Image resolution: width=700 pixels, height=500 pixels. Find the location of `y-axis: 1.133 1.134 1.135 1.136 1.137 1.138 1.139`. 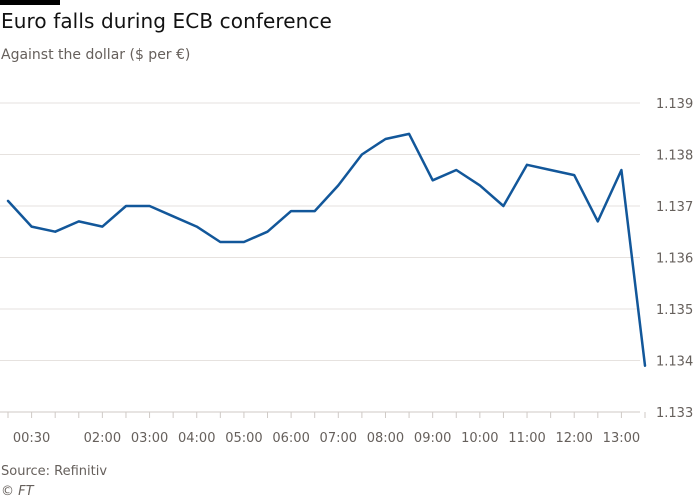

y-axis: 1.133 1.134 1.135 1.136 1.137 1.138 1.139 is located at coordinates (674, 259).